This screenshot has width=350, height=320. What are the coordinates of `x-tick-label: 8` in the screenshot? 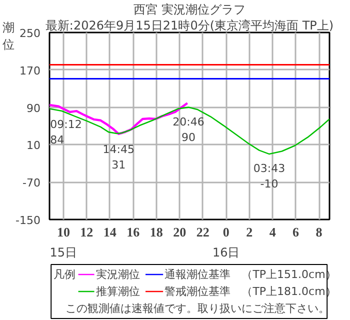 It's located at (319, 232).